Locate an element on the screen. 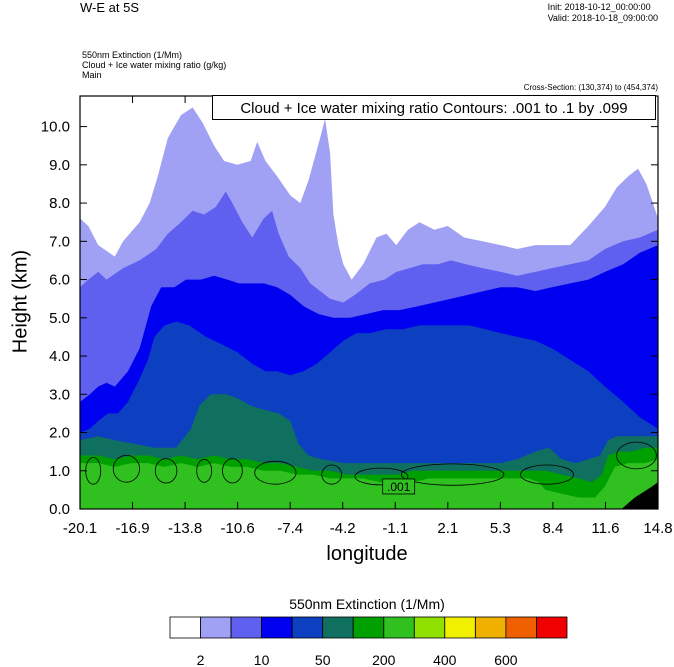 This screenshot has width=674, height=667. field-main: Main is located at coordinates (92, 75).